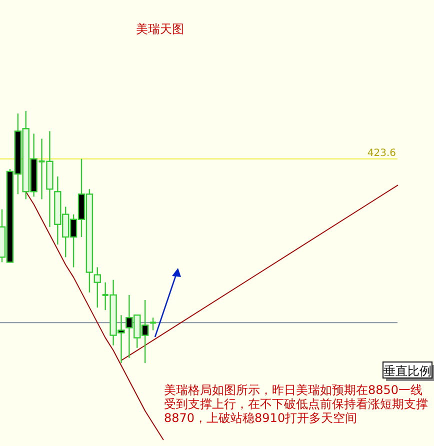 The height and width of the screenshot is (446, 434). Describe the element at coordinates (160, 29) in the screenshot. I see `chart-title: 美瑞天图` at that location.